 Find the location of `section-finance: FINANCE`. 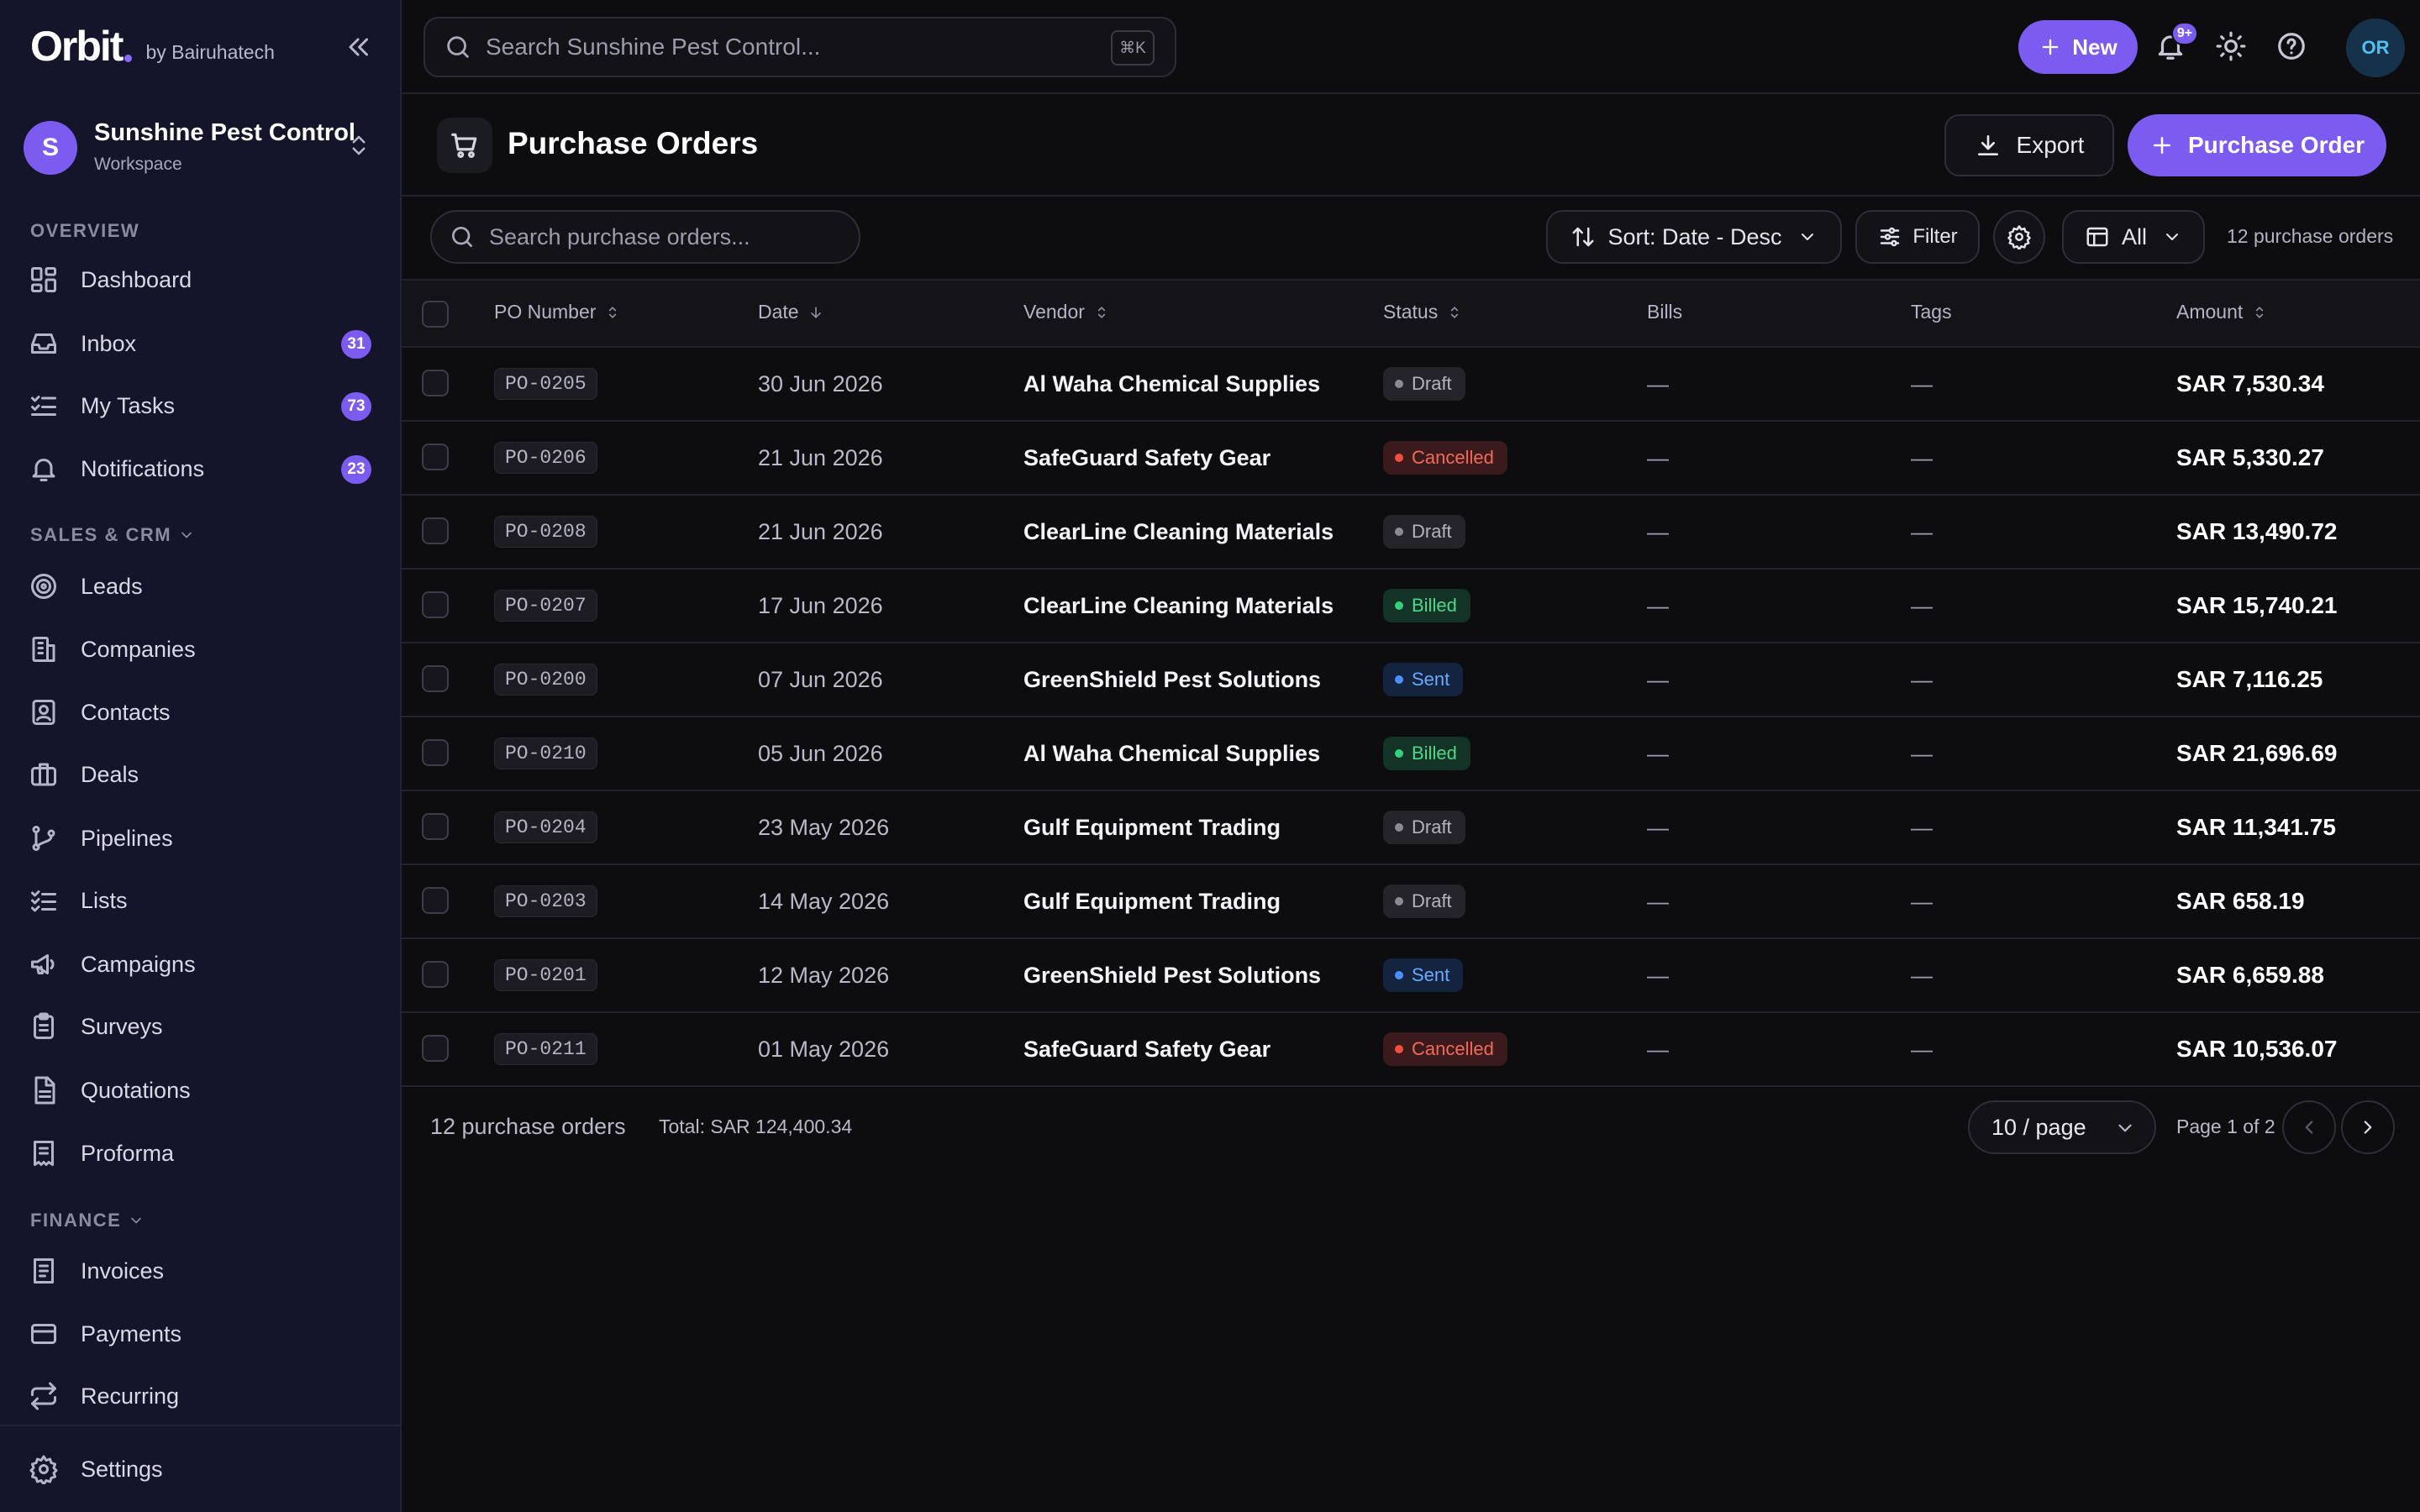

section-finance: FINANCE is located at coordinates (87, 1220).